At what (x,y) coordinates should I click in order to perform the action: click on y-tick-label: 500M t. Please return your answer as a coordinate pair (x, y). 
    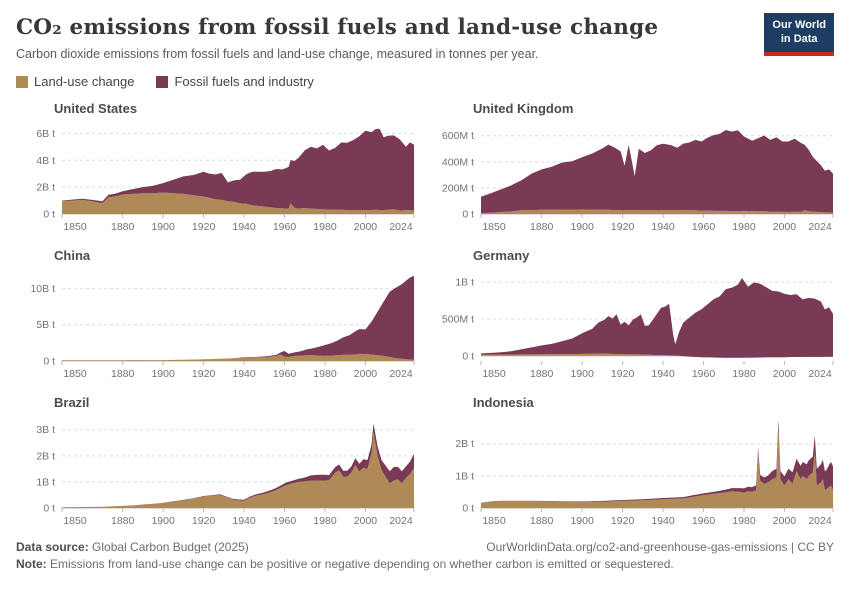
    Looking at the image, I should click on (458, 319).